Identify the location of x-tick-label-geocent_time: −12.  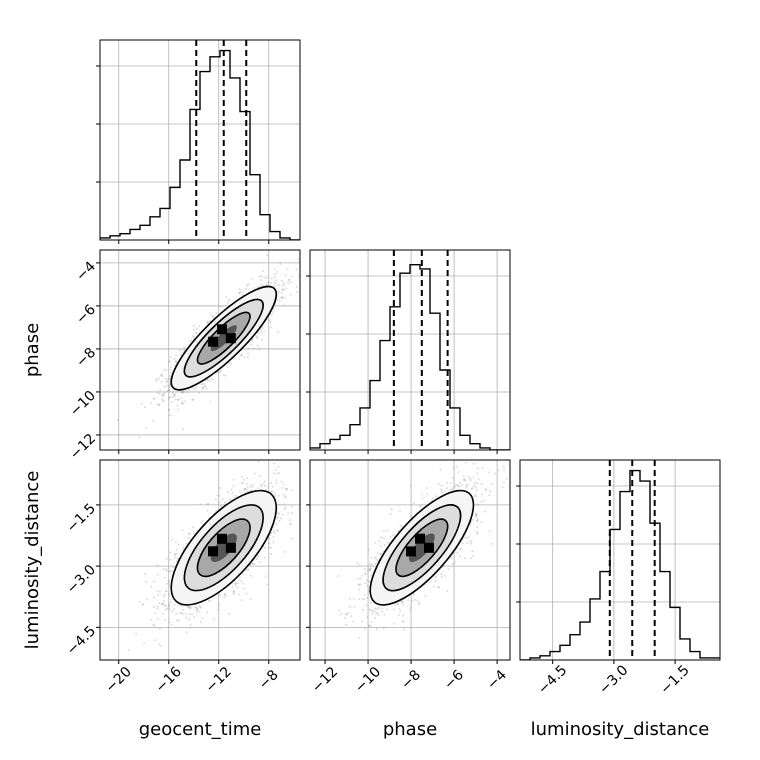
(219, 680).